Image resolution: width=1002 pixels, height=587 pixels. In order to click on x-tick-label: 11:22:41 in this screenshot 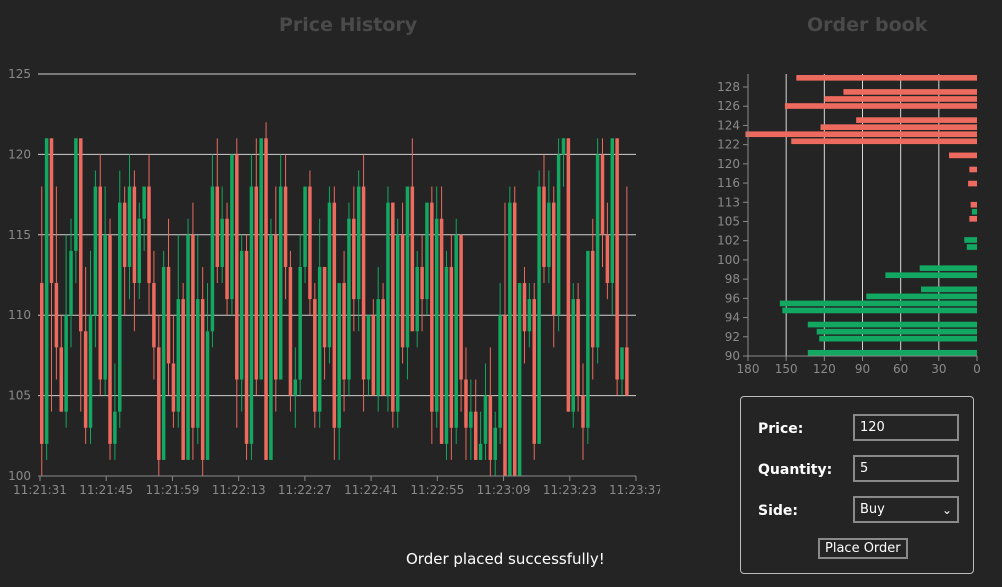, I will do `click(371, 490)`.